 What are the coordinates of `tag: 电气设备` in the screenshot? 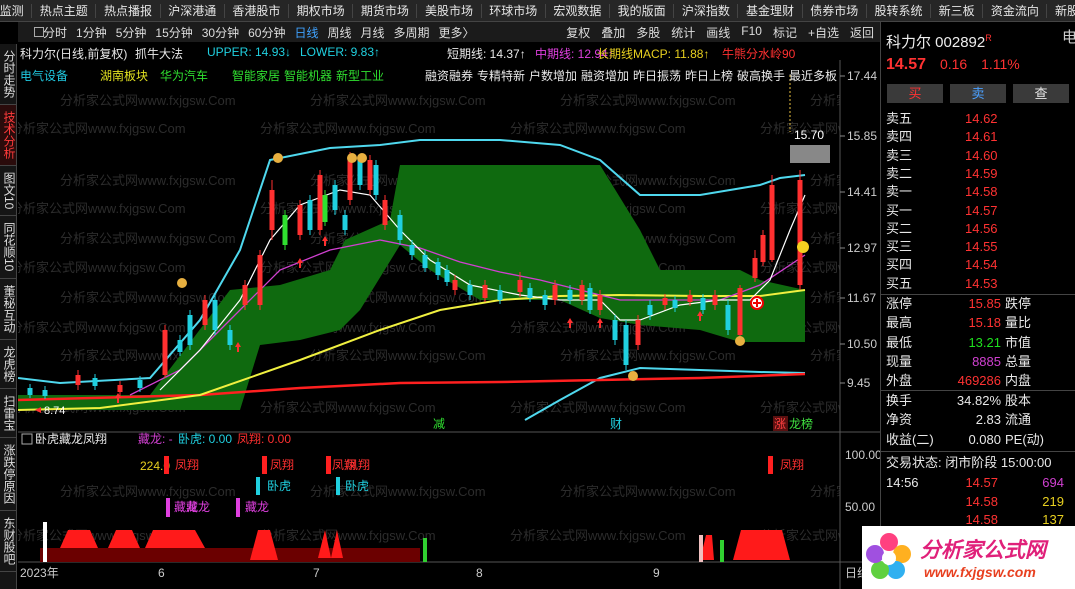 It's located at (44, 76).